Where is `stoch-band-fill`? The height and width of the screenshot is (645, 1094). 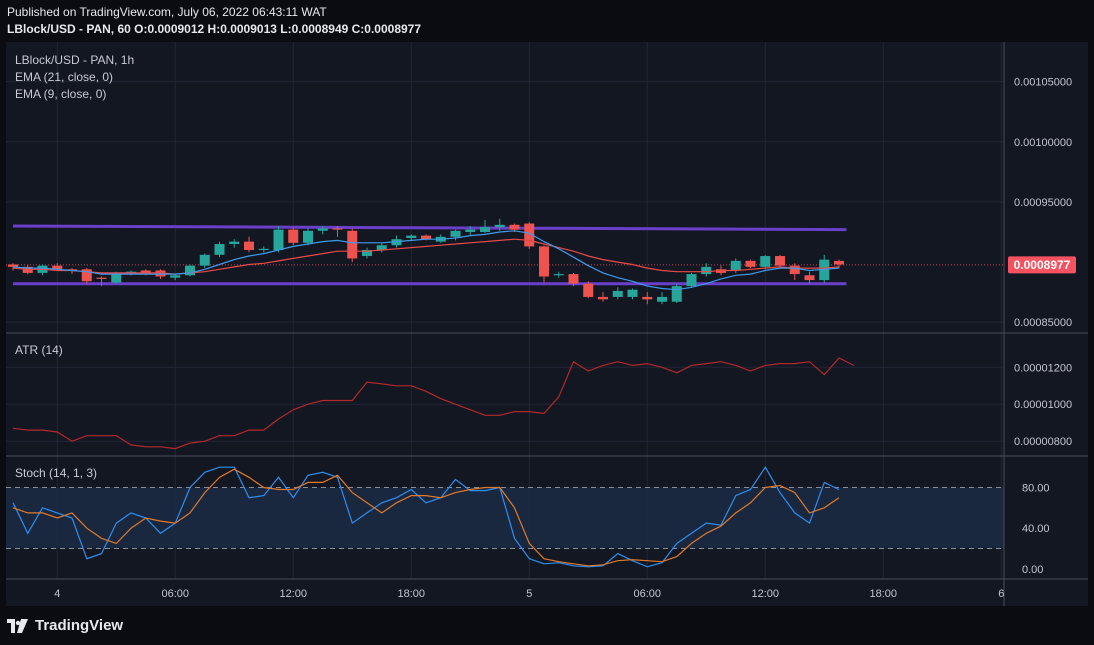 stoch-band-fill is located at coordinates (505, 518).